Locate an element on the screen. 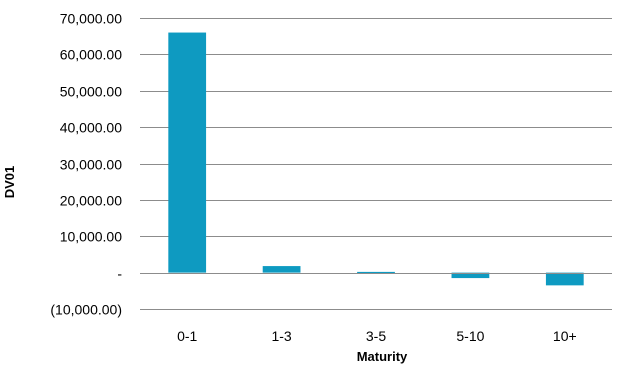 The image size is (618, 370). x-tick-labels: 0-1 1-3 3-5 5-10 10+ is located at coordinates (377, 336).